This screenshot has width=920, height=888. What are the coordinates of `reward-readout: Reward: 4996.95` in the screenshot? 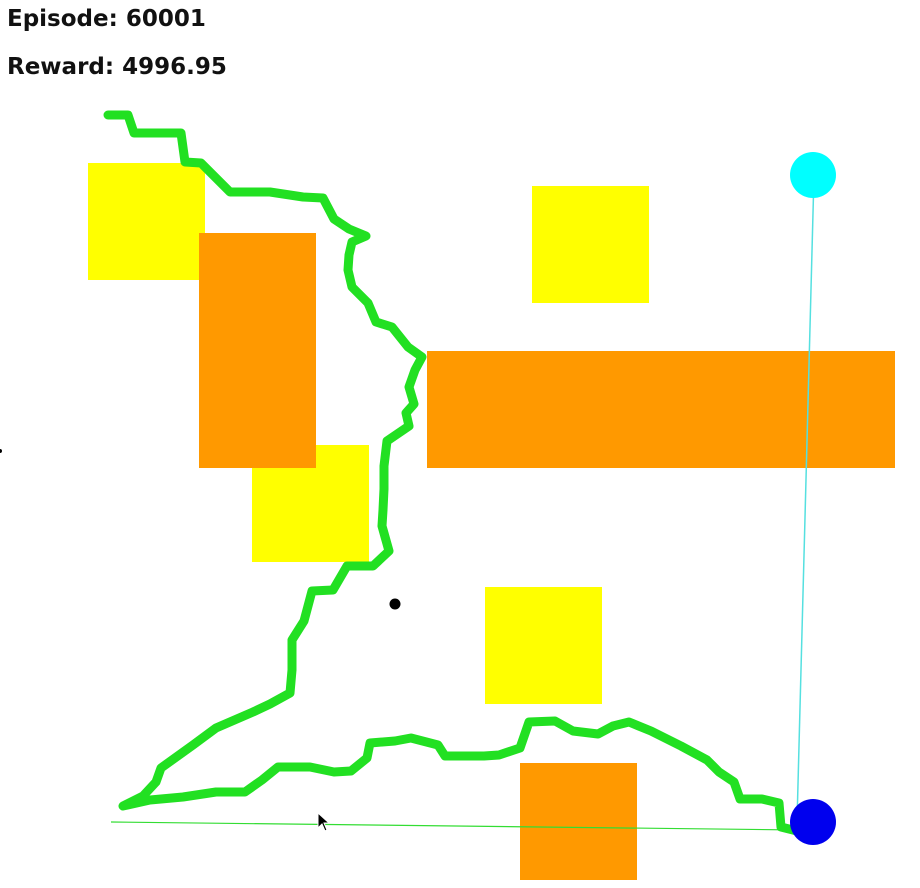 It's located at (117, 67).